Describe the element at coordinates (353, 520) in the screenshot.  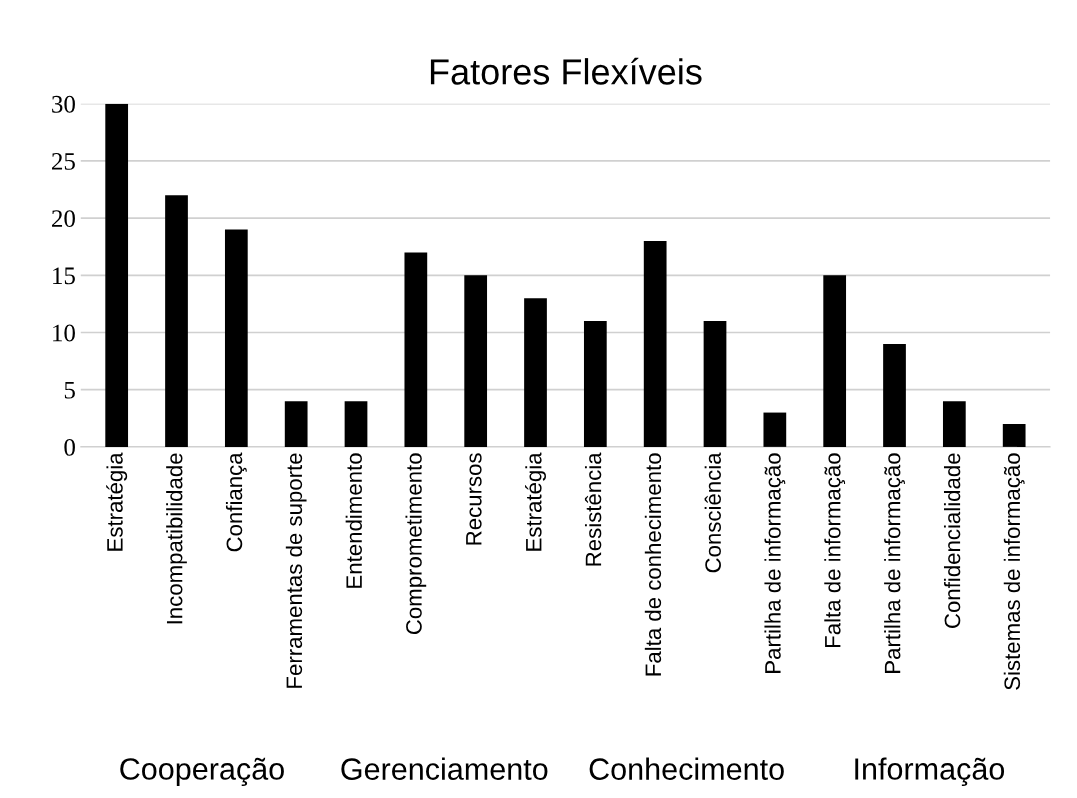
I see `x-tick-label: Entendimento` at that location.